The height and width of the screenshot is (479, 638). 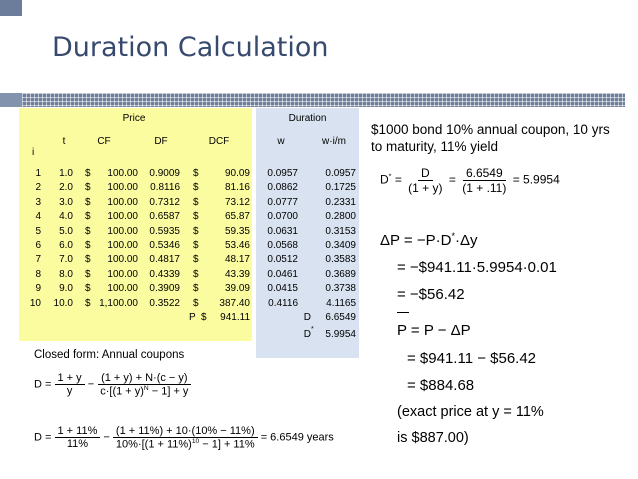 What do you see at coordinates (470, 412) in the screenshot?
I see `exact-price-line1: (exact price at y = 11%` at bounding box center [470, 412].